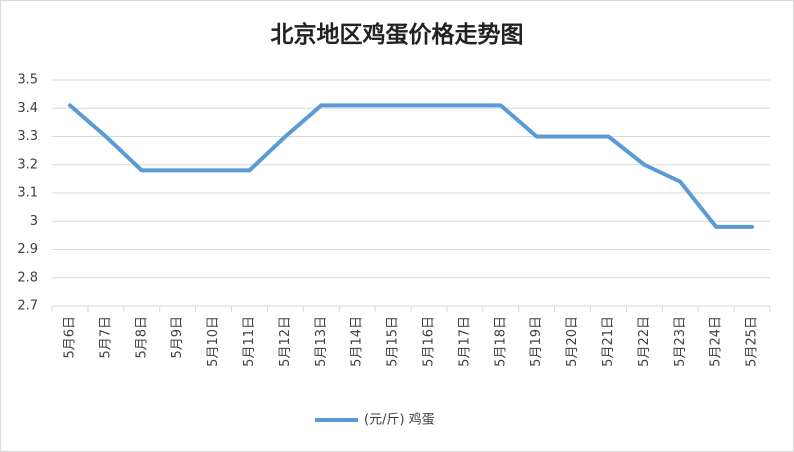  What do you see at coordinates (27, 136) in the screenshot?
I see `y-tick-label: 3.3` at bounding box center [27, 136].